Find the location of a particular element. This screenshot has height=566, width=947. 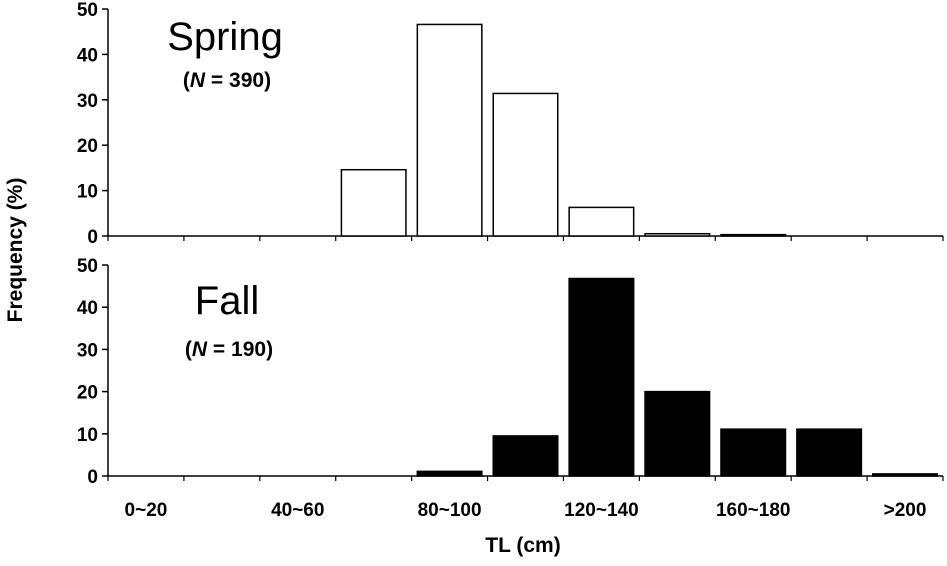

x-tick-label: 120~140 is located at coordinates (601, 510).